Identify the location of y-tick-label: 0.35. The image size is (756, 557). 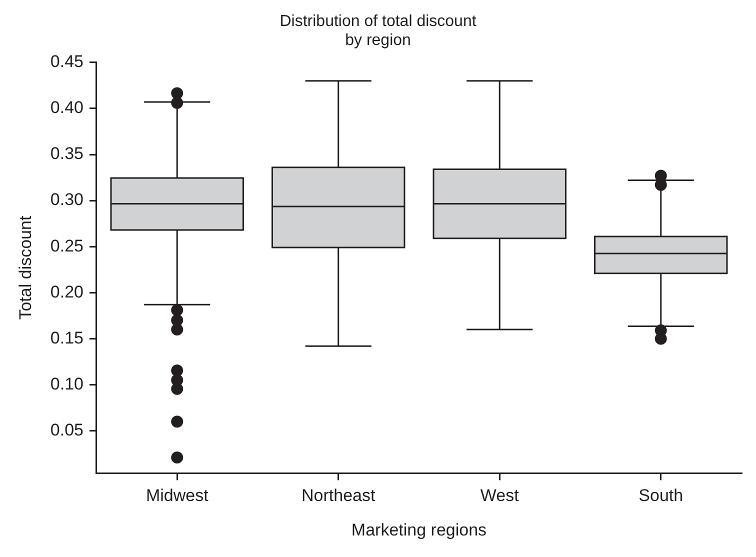
(67, 154).